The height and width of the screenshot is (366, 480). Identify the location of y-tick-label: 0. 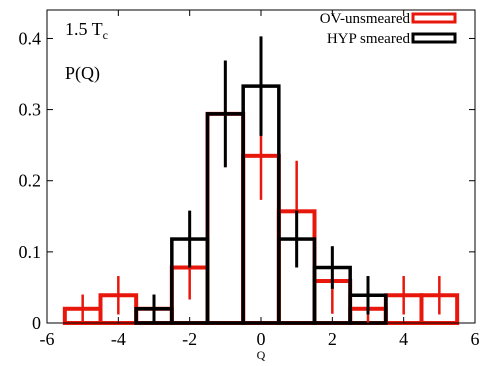
(36, 323).